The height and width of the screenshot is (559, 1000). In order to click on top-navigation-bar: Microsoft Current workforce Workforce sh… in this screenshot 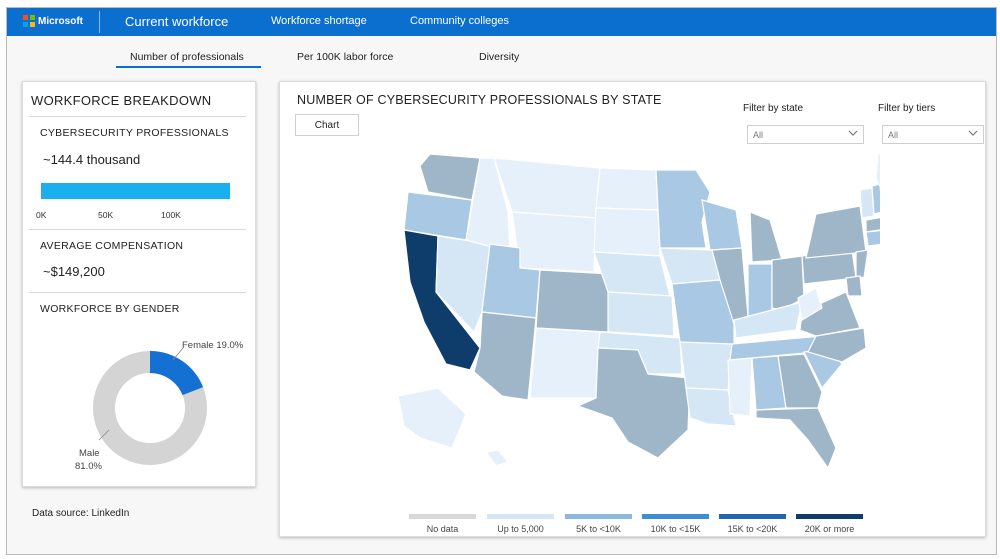, I will do `click(501, 22)`.